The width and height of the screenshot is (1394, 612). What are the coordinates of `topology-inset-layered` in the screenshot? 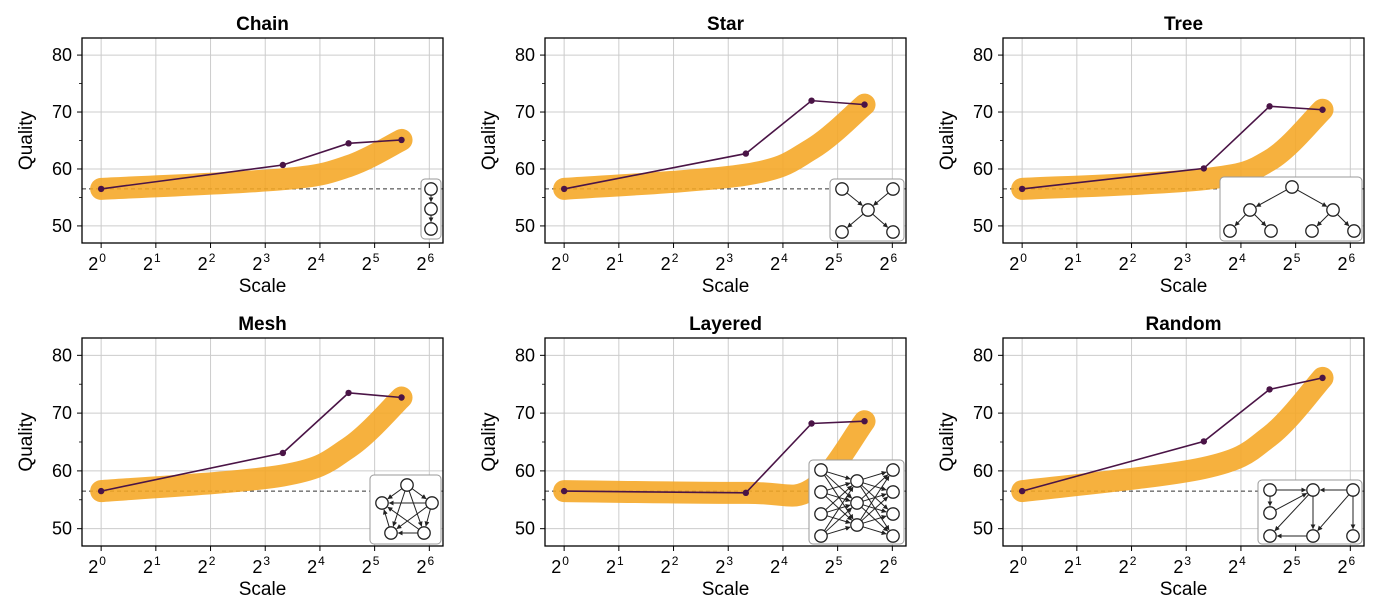 It's located at (856, 502).